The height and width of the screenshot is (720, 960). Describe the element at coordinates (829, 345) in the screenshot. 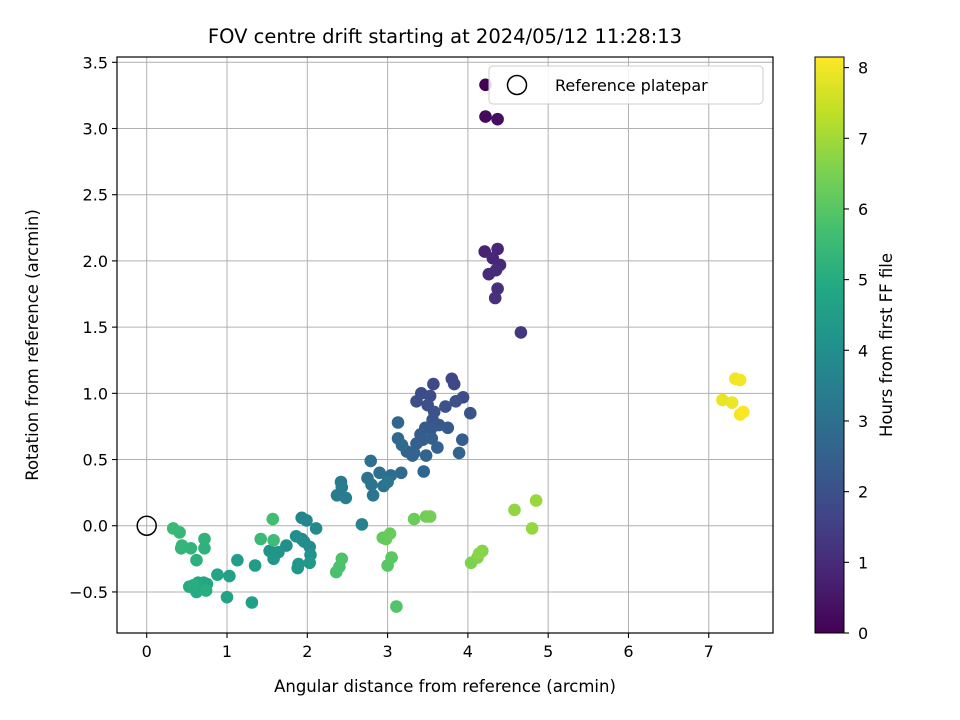

I see `colorbar-gradient` at that location.